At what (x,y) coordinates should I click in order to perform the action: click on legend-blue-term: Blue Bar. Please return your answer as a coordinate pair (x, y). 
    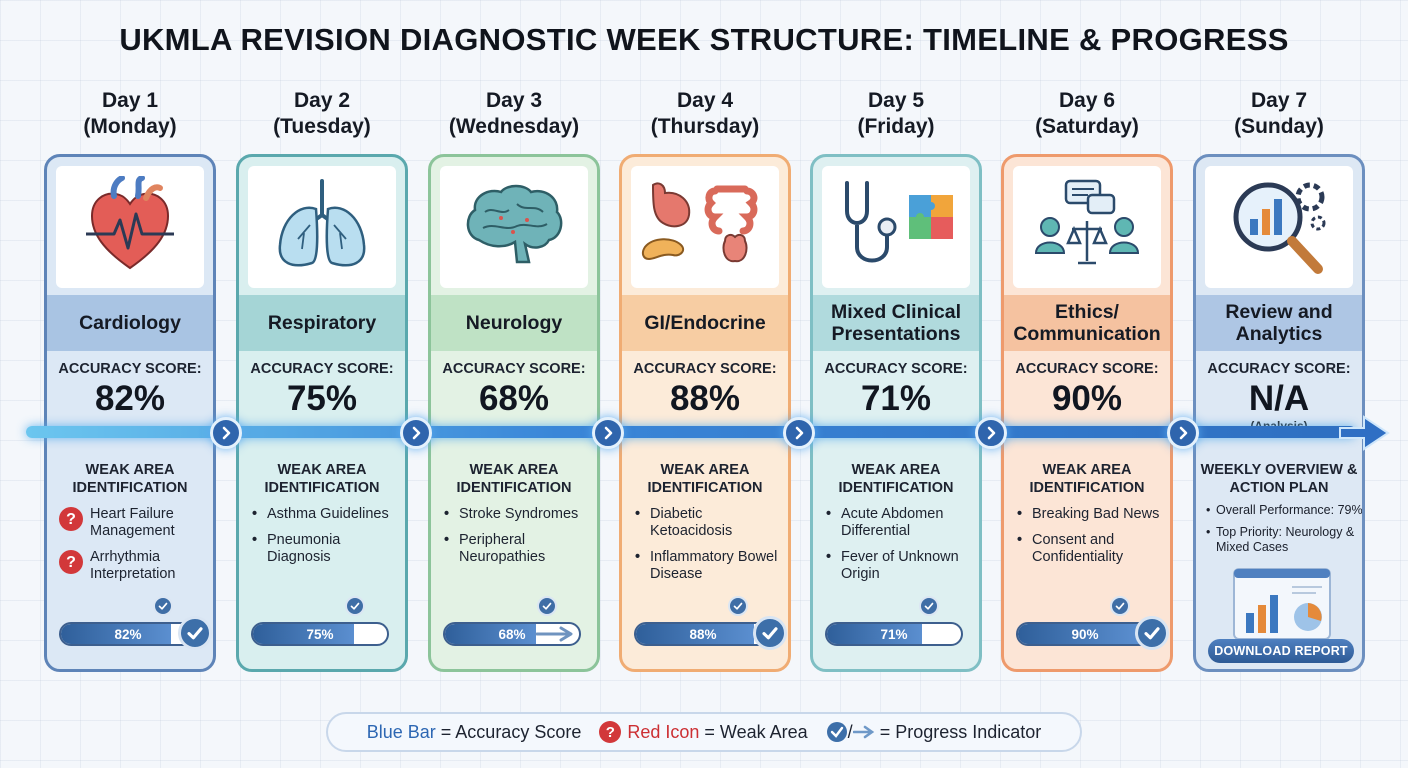
    Looking at the image, I should click on (401, 731).